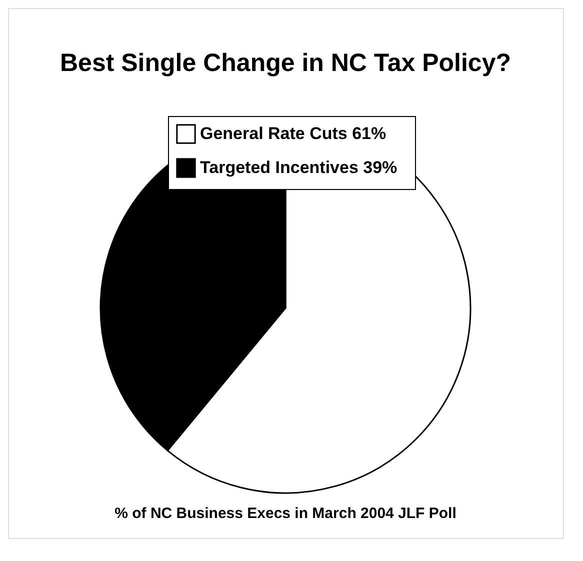 The height and width of the screenshot is (561, 583). I want to click on text: % of NC Business Execs in March 2004 JLF Poll, so click(285, 513).